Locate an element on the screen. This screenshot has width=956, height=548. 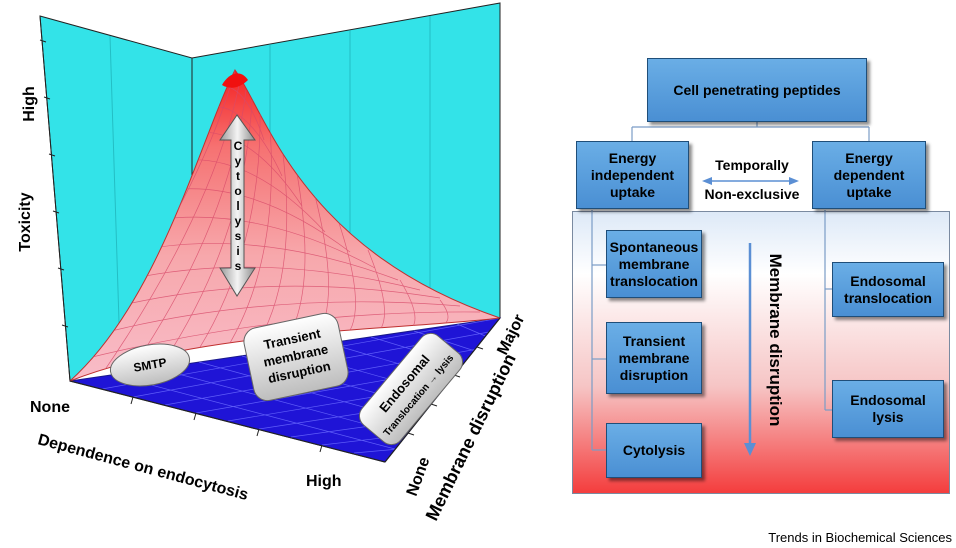
z-axis-high-label: High is located at coordinates (29, 104).